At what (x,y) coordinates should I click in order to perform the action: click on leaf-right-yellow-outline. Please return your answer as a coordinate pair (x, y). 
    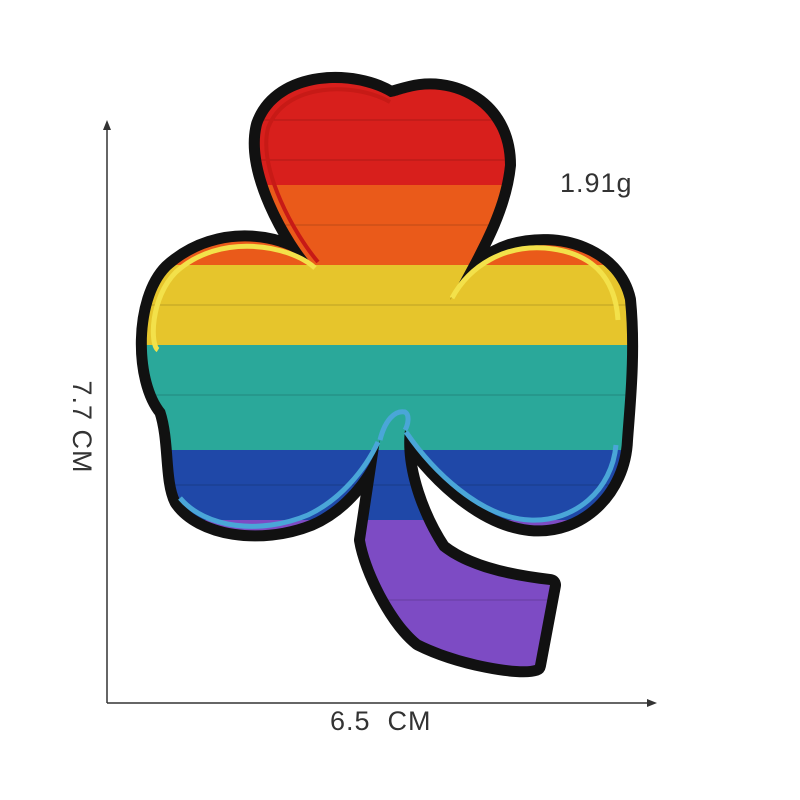
    Looking at the image, I should click on (535, 283).